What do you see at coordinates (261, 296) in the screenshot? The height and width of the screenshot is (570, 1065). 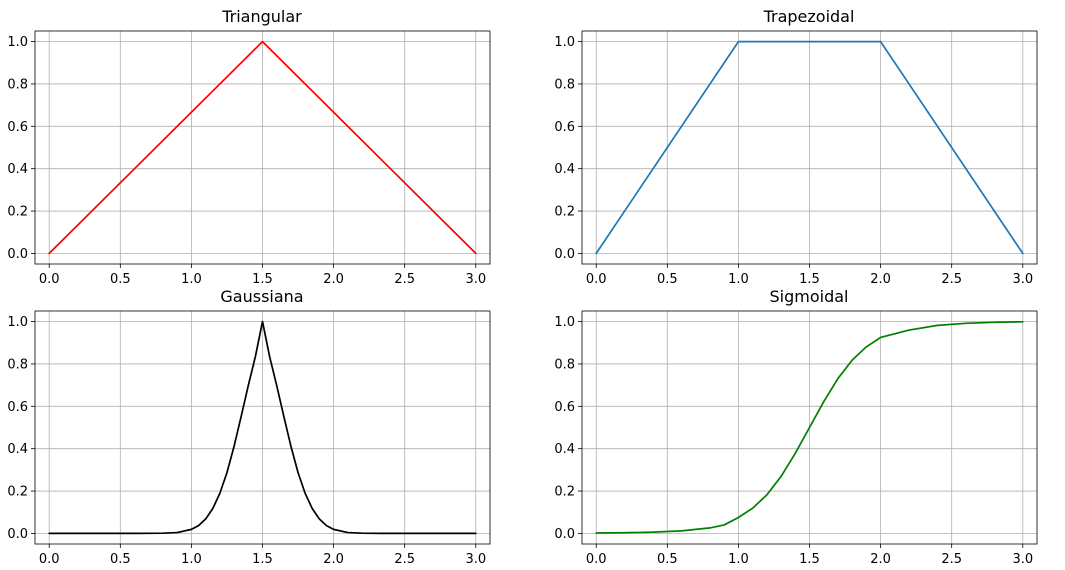 I see `chart-title: Gaussiana` at bounding box center [261, 296].